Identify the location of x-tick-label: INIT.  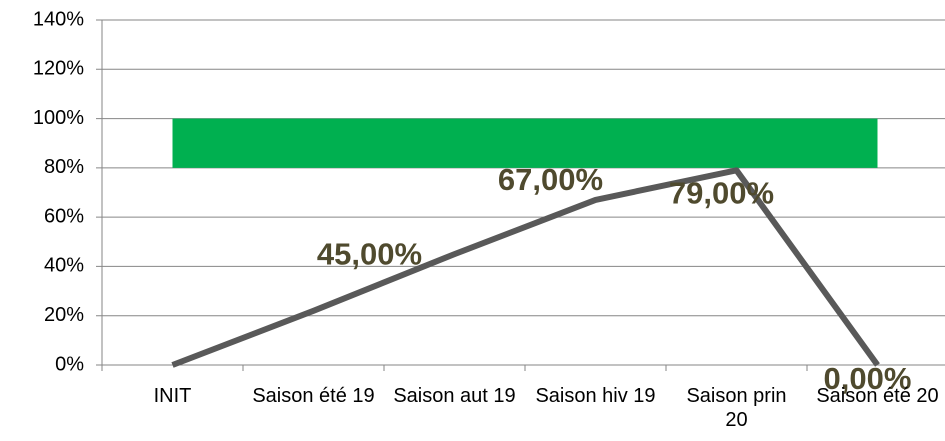
(172, 396).